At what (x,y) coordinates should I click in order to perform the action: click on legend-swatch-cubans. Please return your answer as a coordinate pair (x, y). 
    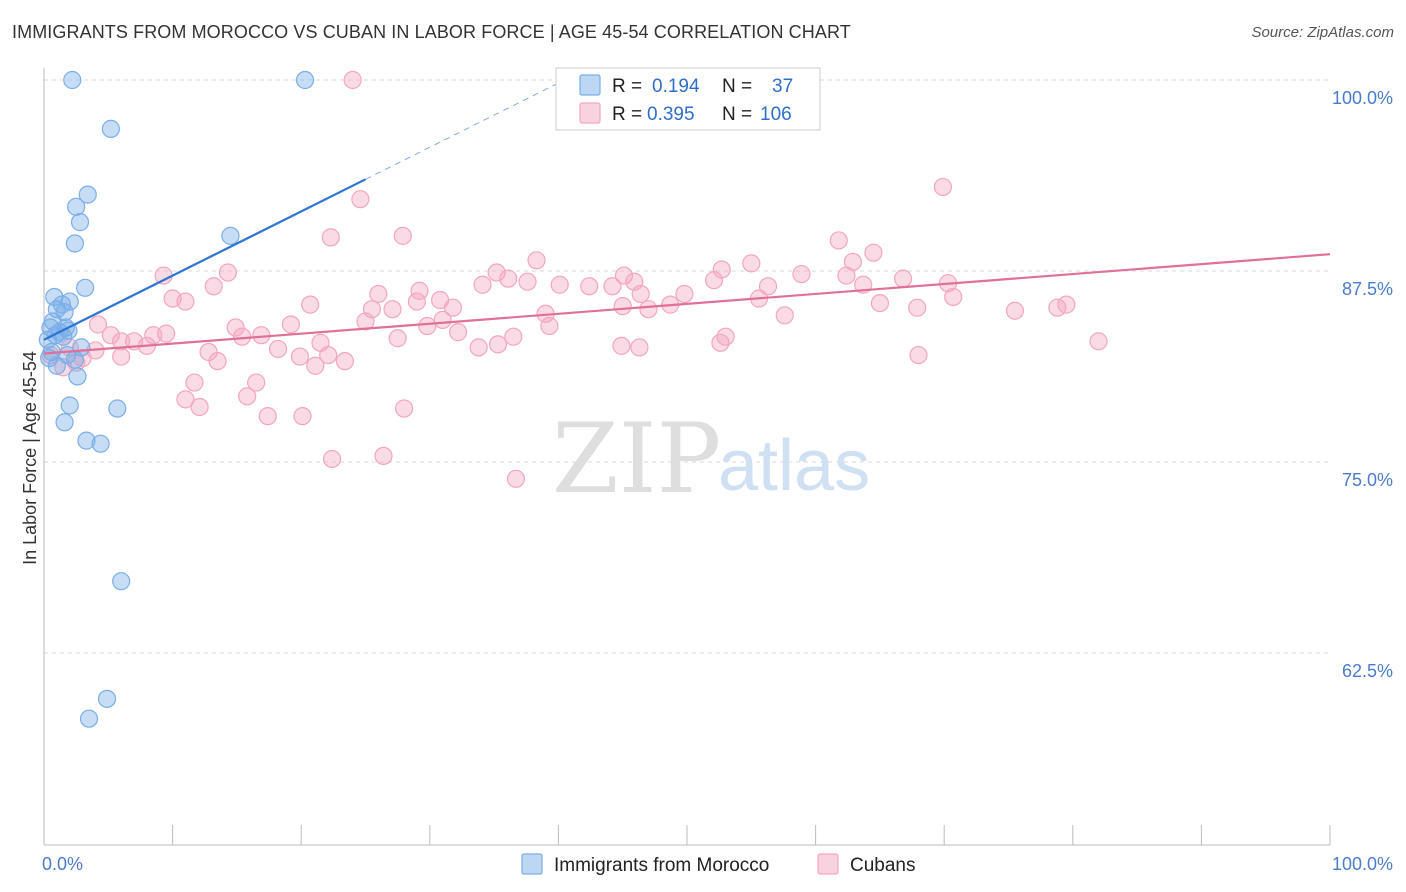
    Looking at the image, I should click on (590, 113).